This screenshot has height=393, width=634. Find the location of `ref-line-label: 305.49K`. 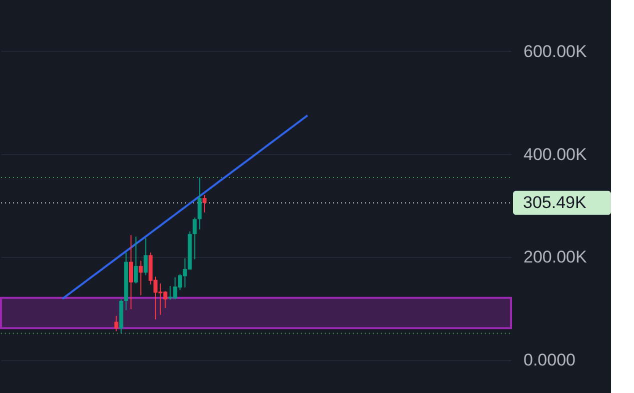

ref-line-label: 305.49K is located at coordinates (555, 202).